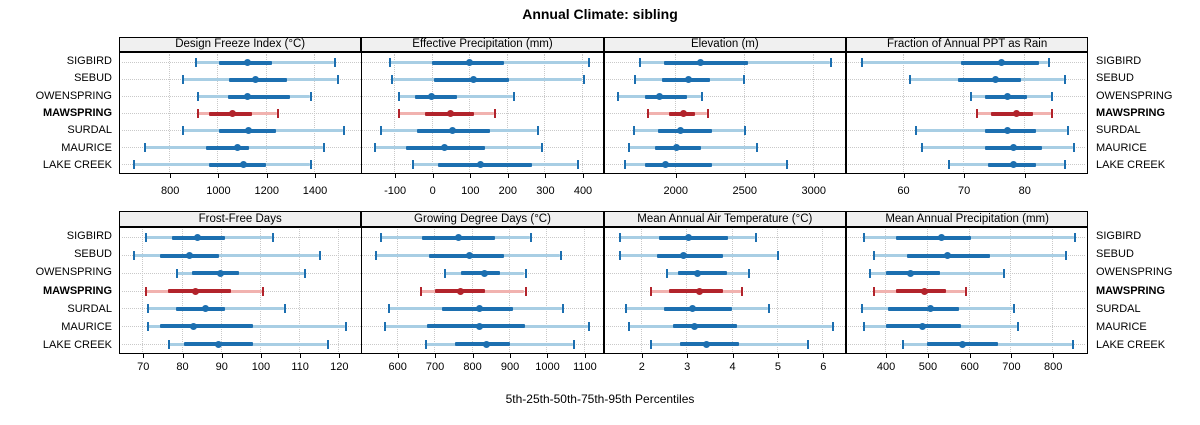 Image resolution: width=1200 pixels, height=425 pixels. What do you see at coordinates (93, 254) in the screenshot?
I see `site-label-left-sebud: SEBUD` at bounding box center [93, 254].